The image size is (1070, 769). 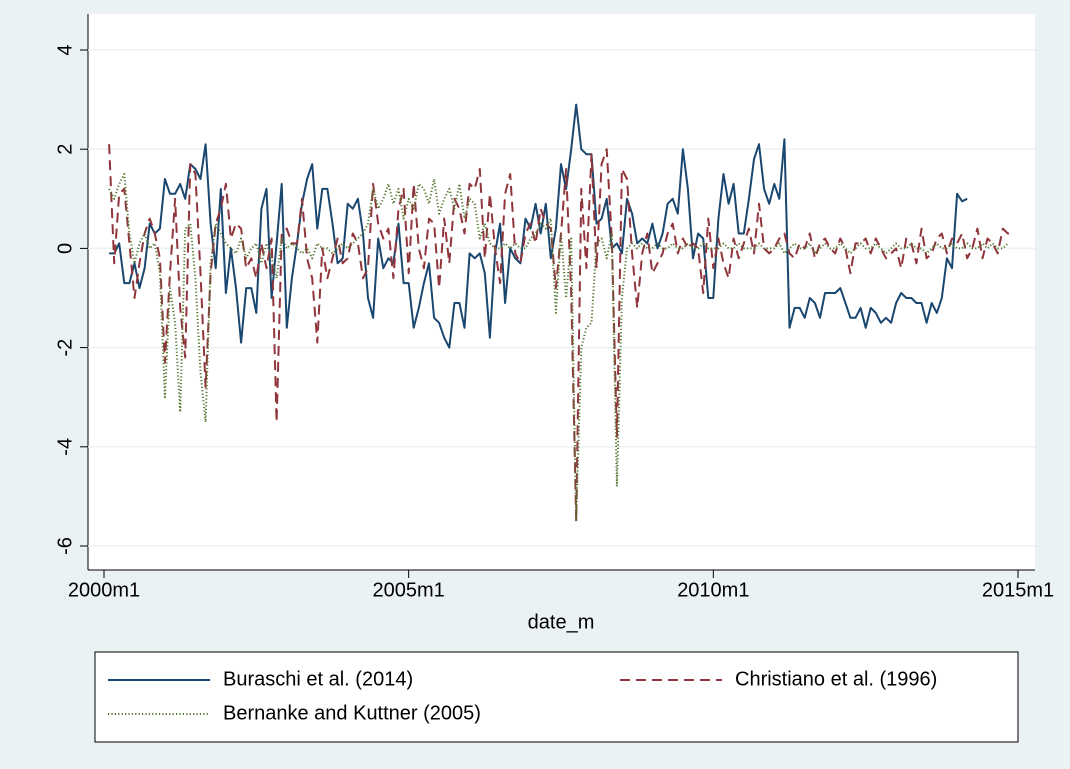 I want to click on y-tick-label: -6, so click(x=65, y=546).